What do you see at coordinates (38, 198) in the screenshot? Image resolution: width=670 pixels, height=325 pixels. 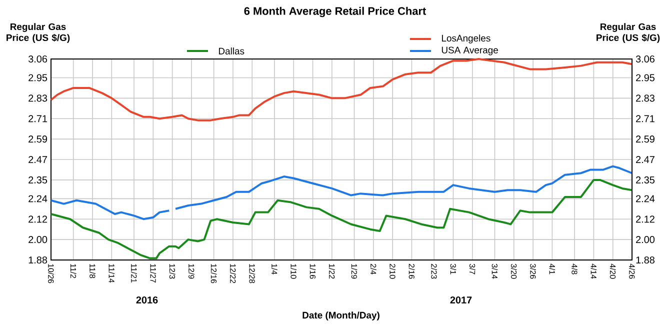 I see `y-tick-label: 2.24` at bounding box center [38, 198].